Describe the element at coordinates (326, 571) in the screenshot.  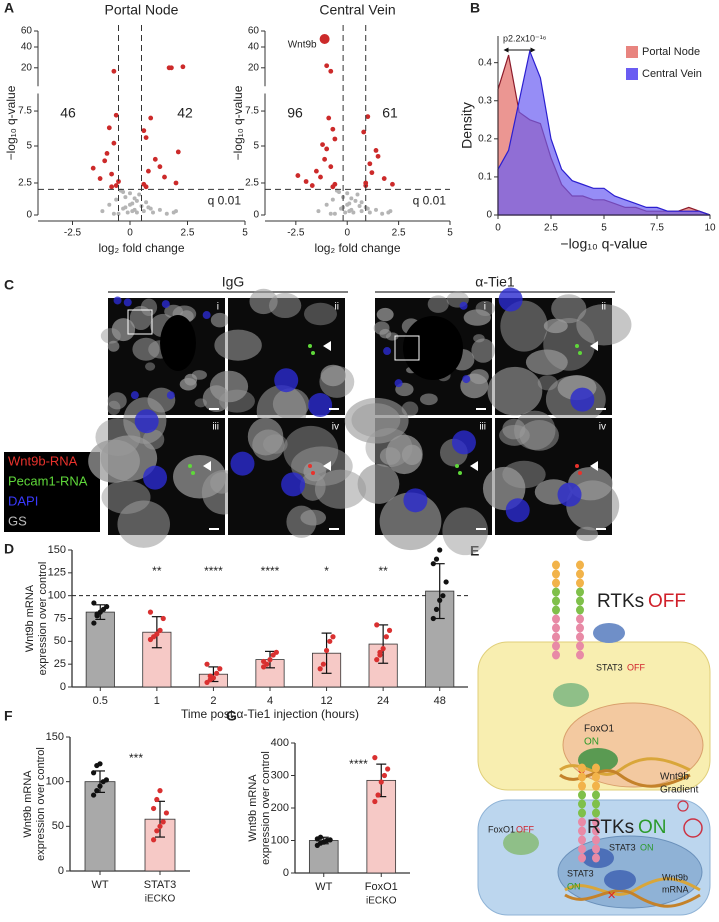
I see `significance: *` at that location.